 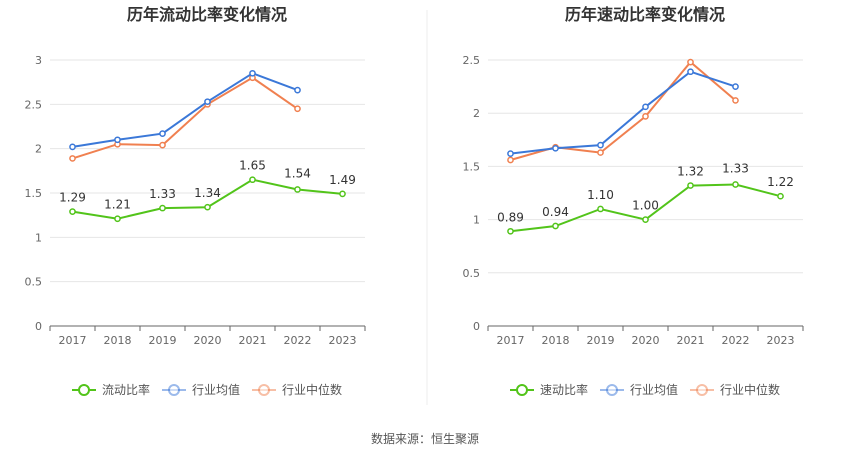 What do you see at coordinates (645, 206) in the screenshot?
I see `data-label: 1.00` at bounding box center [645, 206].